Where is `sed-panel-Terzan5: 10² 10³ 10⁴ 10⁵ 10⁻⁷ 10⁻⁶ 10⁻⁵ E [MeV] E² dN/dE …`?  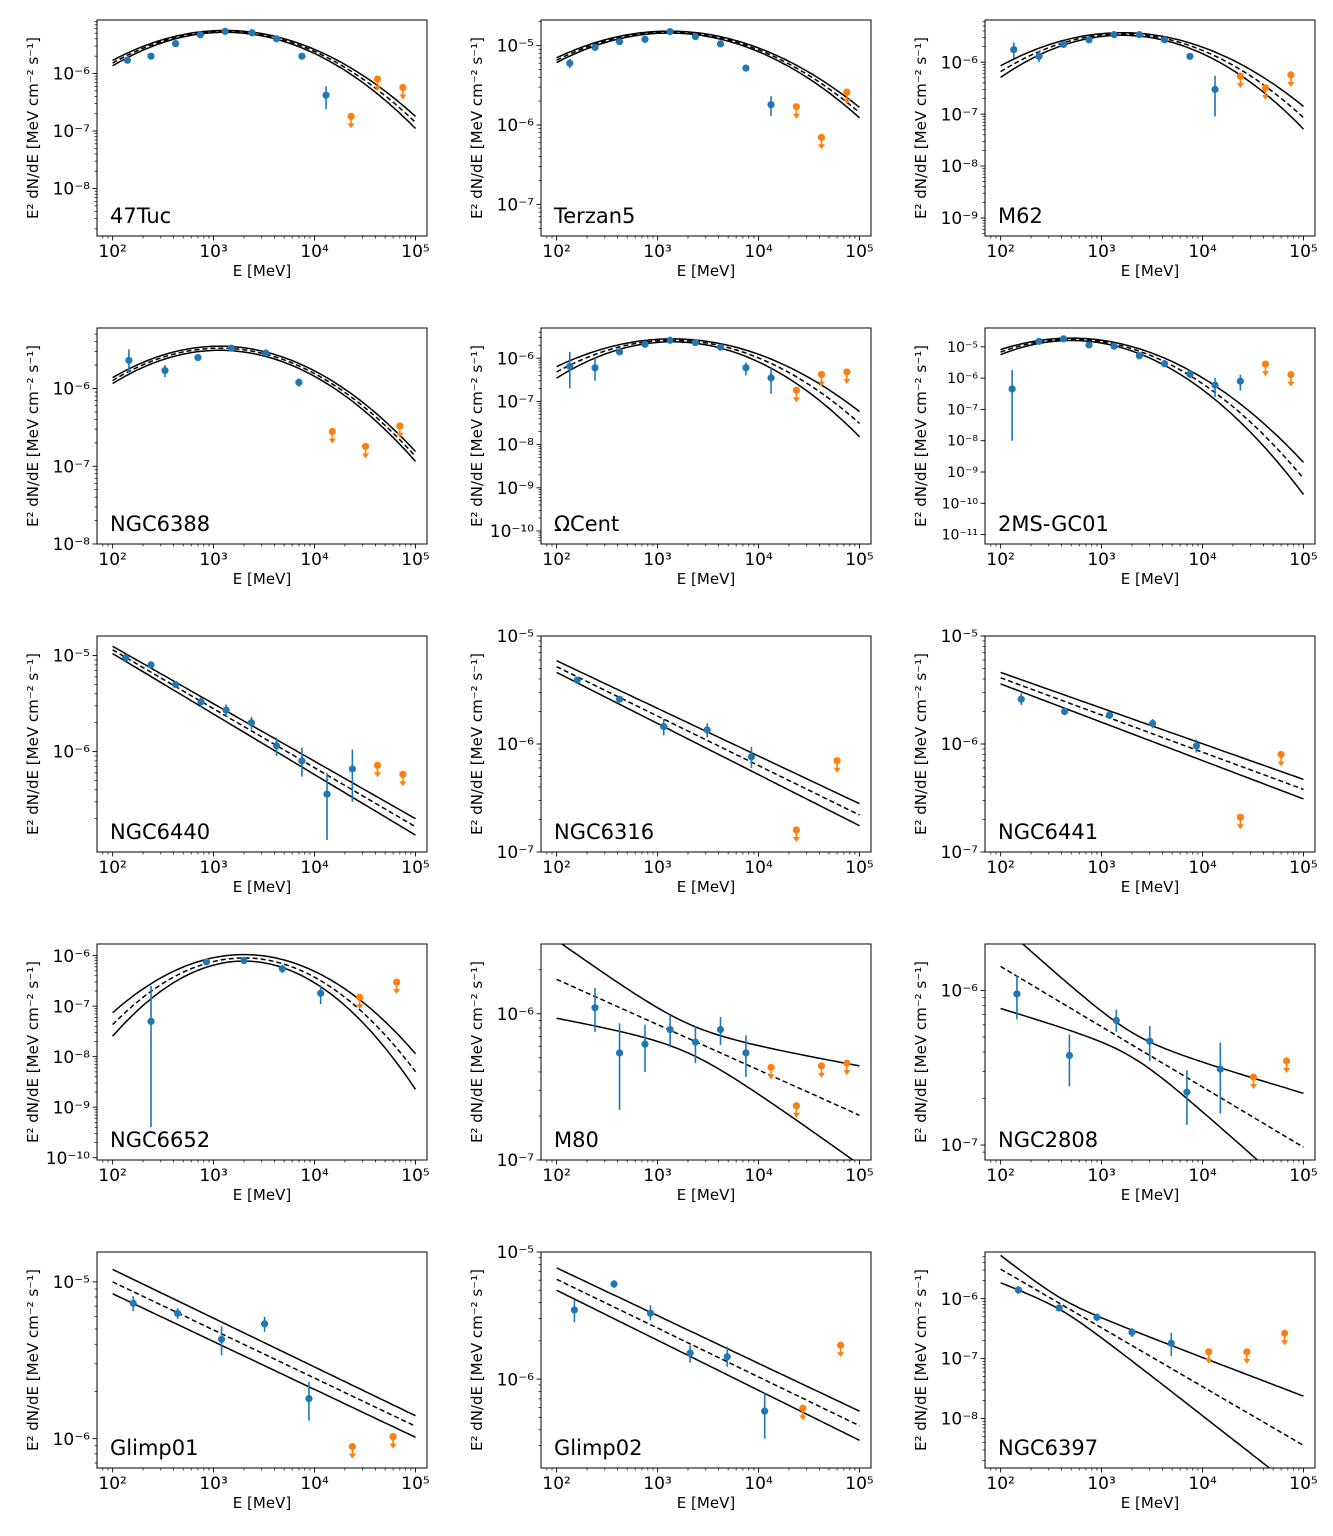
sed-panel-Terzan5: 10² 10³ 10⁴ 10⁵ 10⁻⁷ 10⁻⁶ 10⁻⁵ E [MeV] E² dN/dE … is located at coordinates (664, 152).